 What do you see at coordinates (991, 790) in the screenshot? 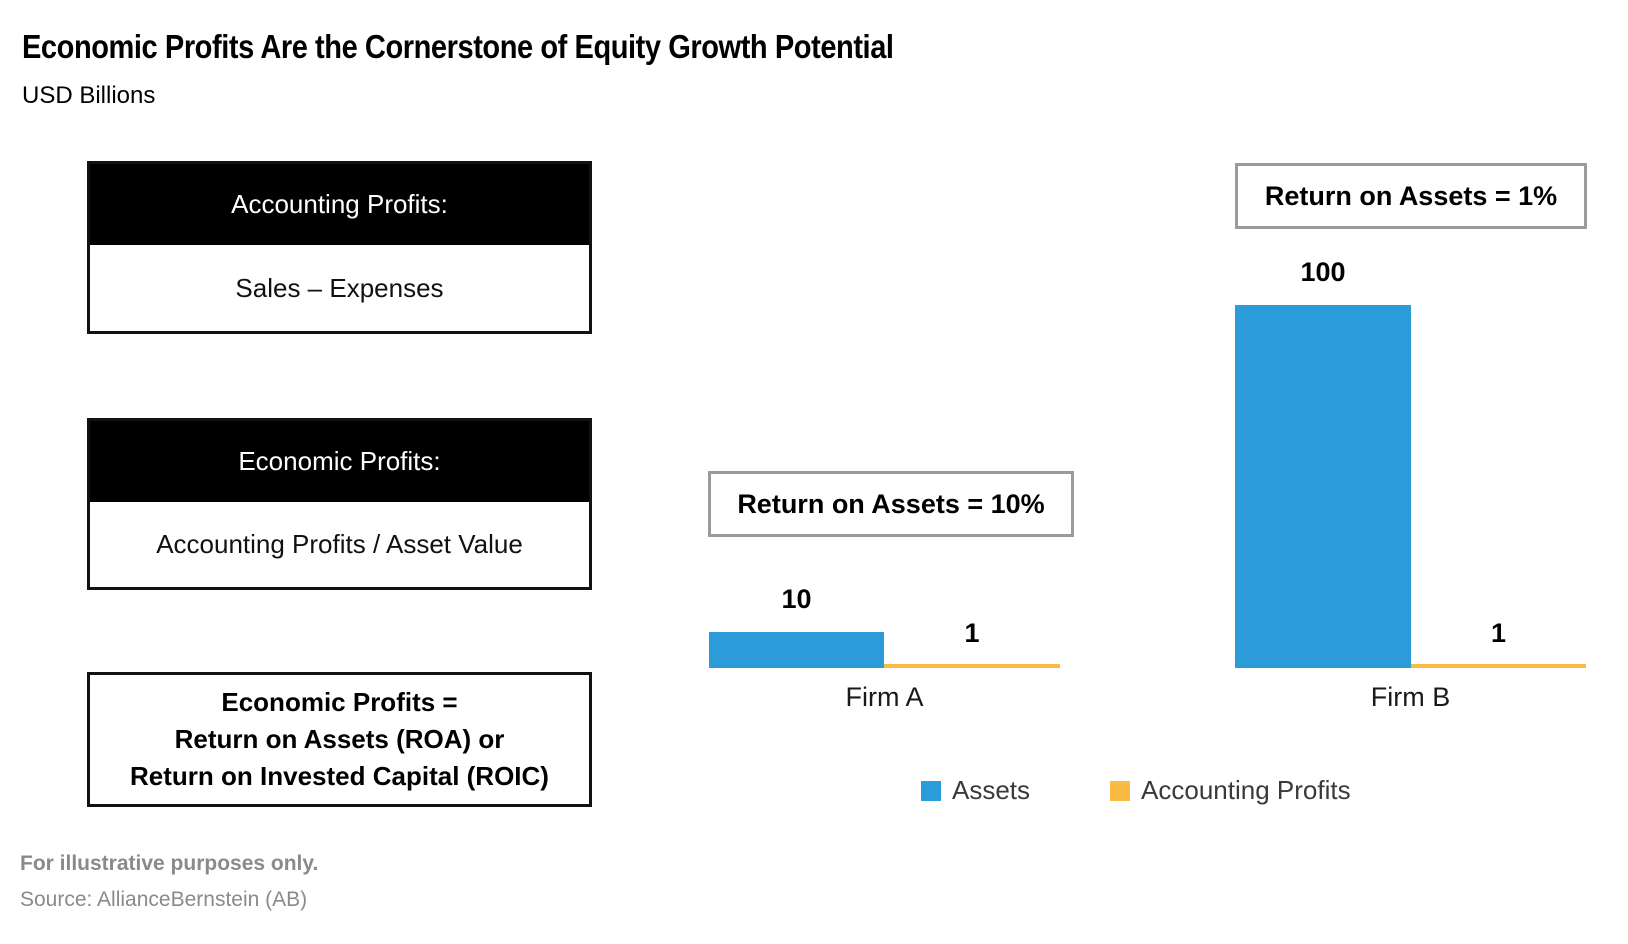
I see `legend-label: Assets` at bounding box center [991, 790].